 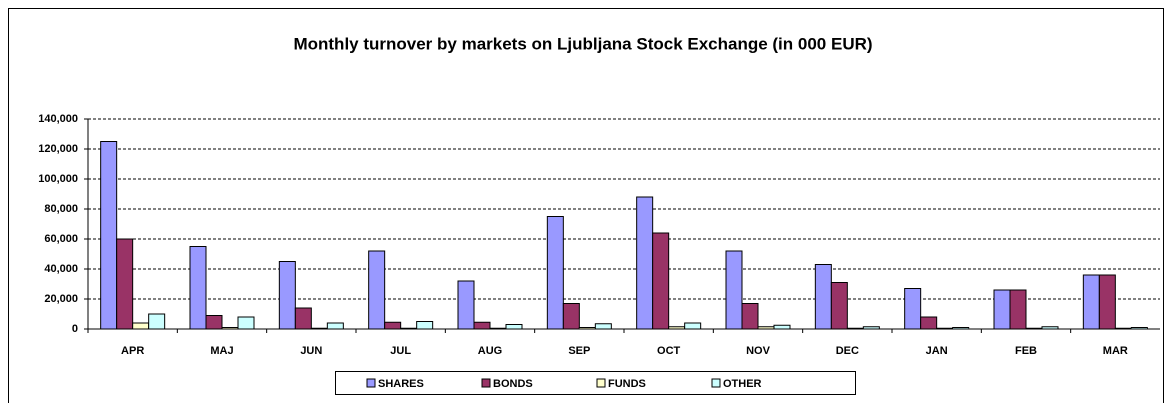 What do you see at coordinates (490, 351) in the screenshot?
I see `x-tick-label: AUG` at bounding box center [490, 351].